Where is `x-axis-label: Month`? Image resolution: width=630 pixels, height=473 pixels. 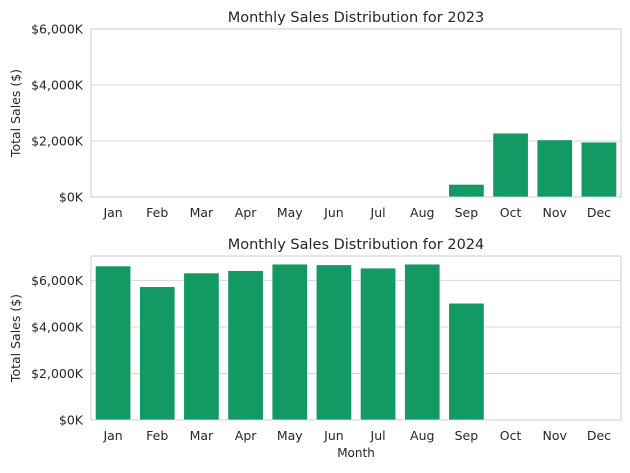
x-axis-label: Month is located at coordinates (356, 453).